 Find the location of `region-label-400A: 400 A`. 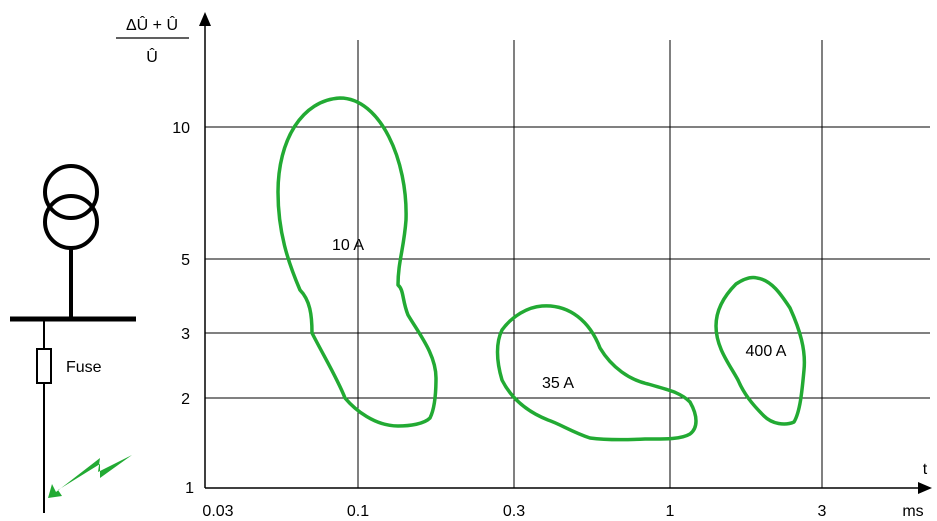

region-label-400A: 400 A is located at coordinates (766, 351).